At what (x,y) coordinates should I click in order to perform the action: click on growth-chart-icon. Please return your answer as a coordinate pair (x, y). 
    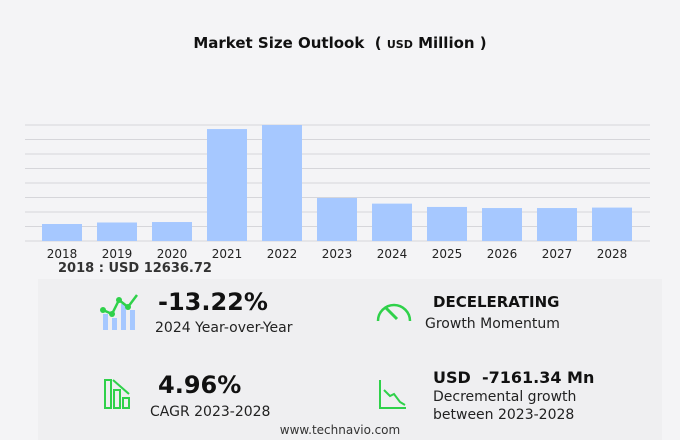
    Looking at the image, I should click on (119, 312).